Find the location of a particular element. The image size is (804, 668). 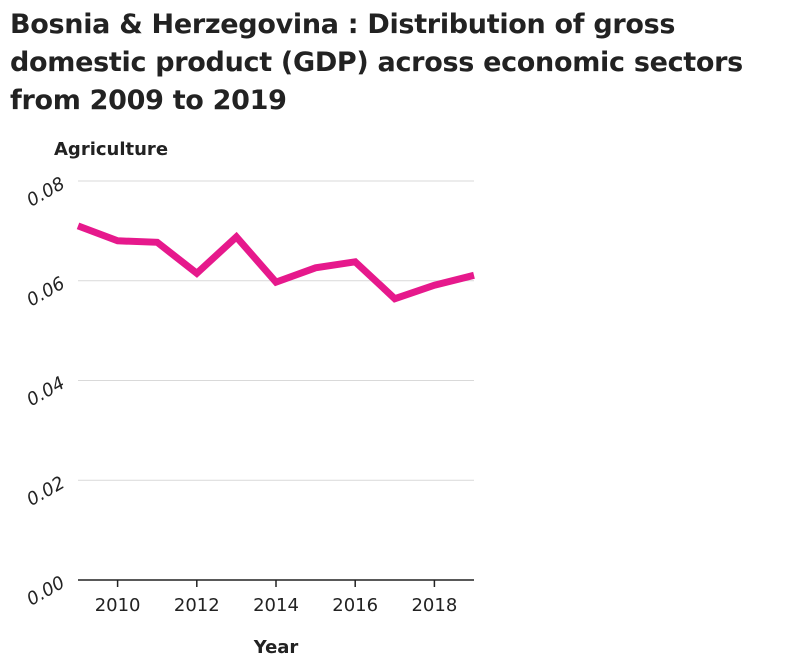

y-tick-label: 0.08 is located at coordinates (45, 192).